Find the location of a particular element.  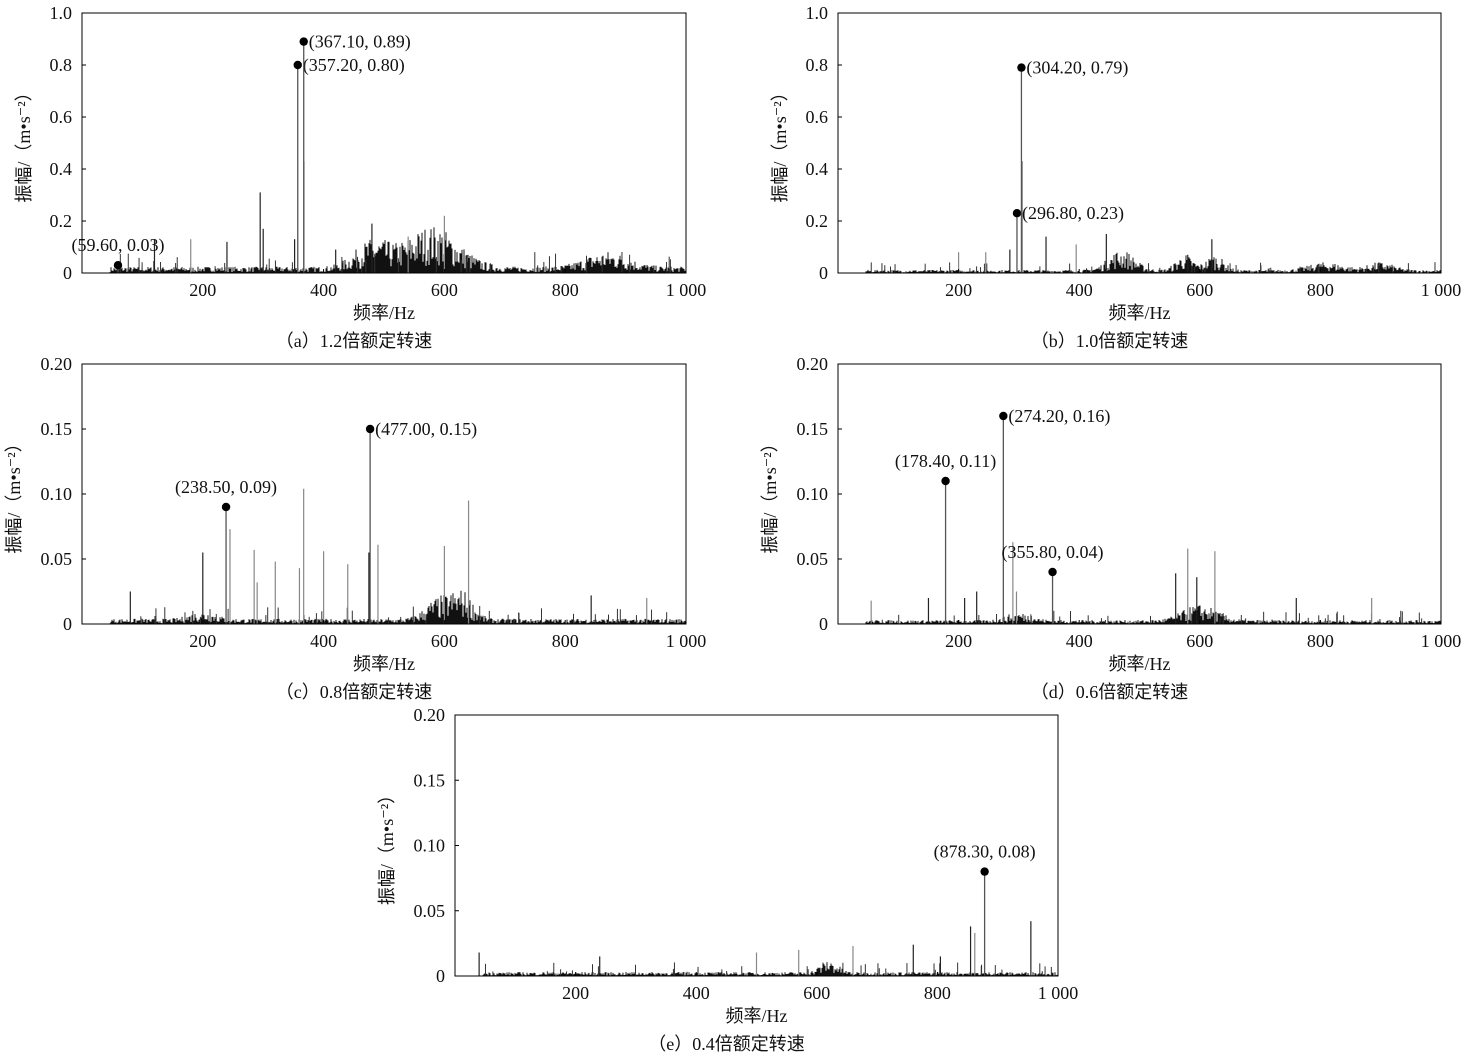

panel-caption: （b）1.0倍额定转速 is located at coordinates (1110, 341).